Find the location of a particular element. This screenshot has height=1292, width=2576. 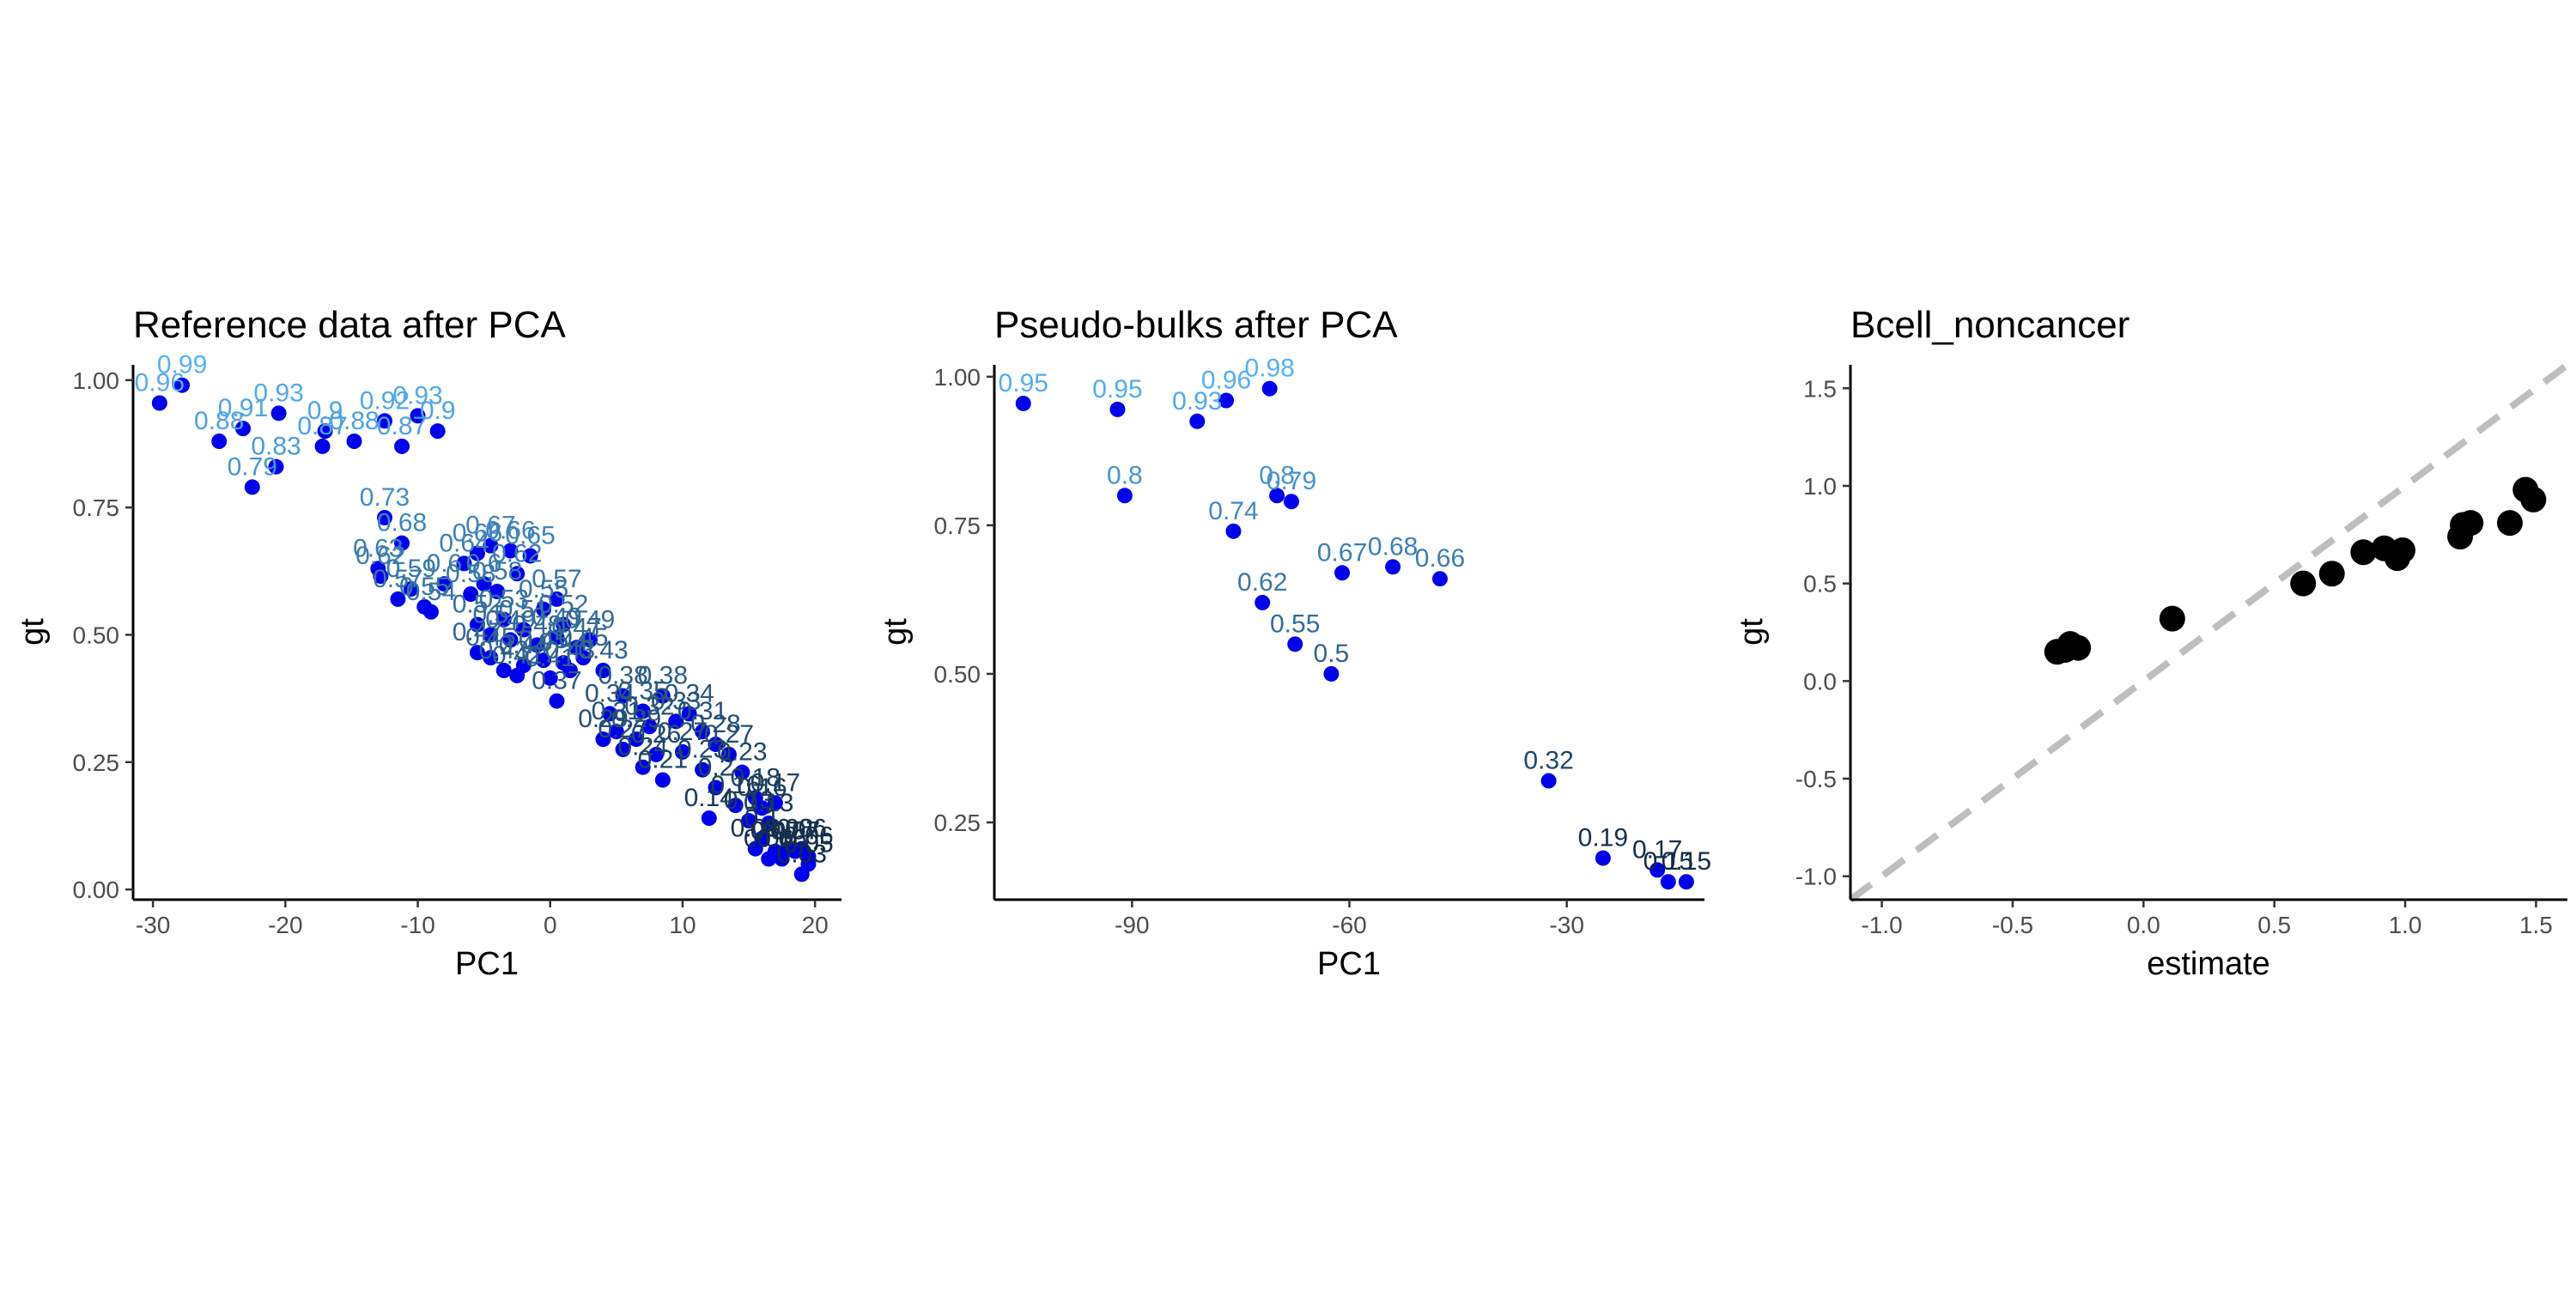

data-label: 0.41 is located at coordinates (550, 658).